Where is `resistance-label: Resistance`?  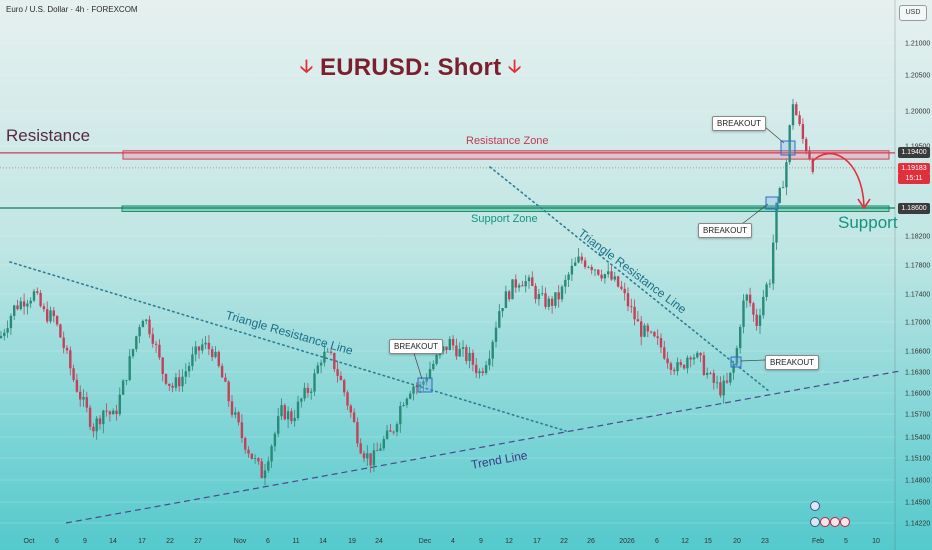
resistance-label: Resistance is located at coordinates (48, 135).